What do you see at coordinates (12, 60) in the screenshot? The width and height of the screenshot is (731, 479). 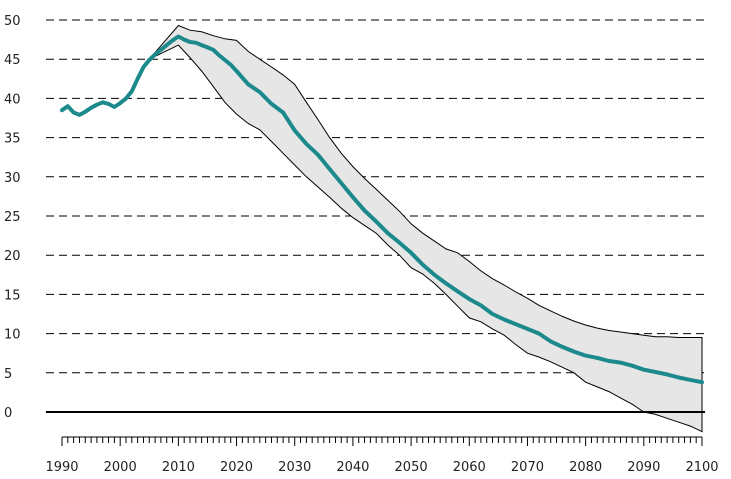 I see `y-tick-label-45: 45` at bounding box center [12, 60].